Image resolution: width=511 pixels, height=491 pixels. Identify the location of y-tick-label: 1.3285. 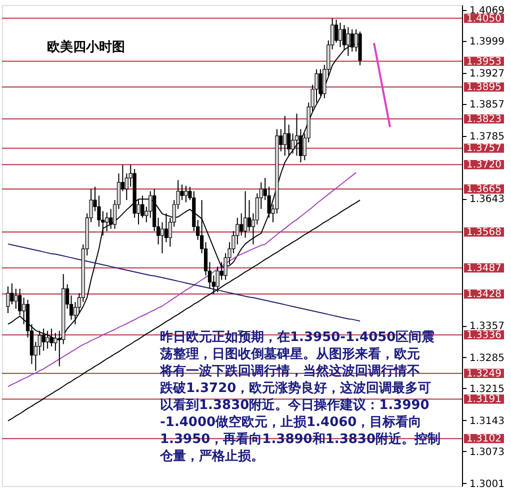
(487, 358).